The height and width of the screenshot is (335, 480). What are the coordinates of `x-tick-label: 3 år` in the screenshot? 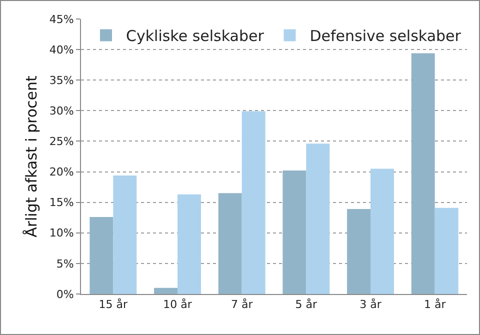 It's located at (371, 305).